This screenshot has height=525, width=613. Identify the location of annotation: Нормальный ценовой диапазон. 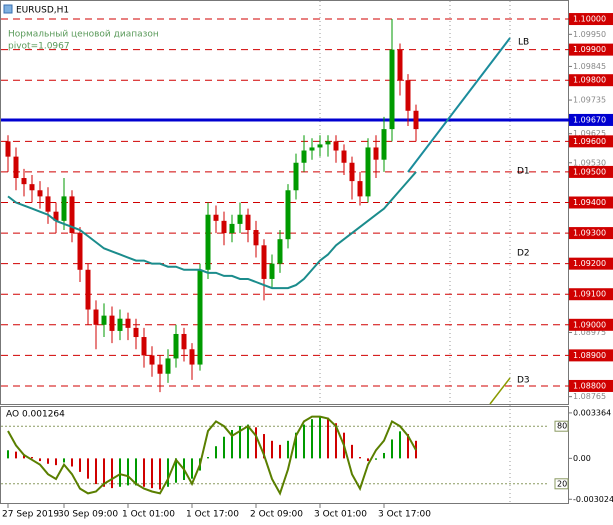
(83, 35).